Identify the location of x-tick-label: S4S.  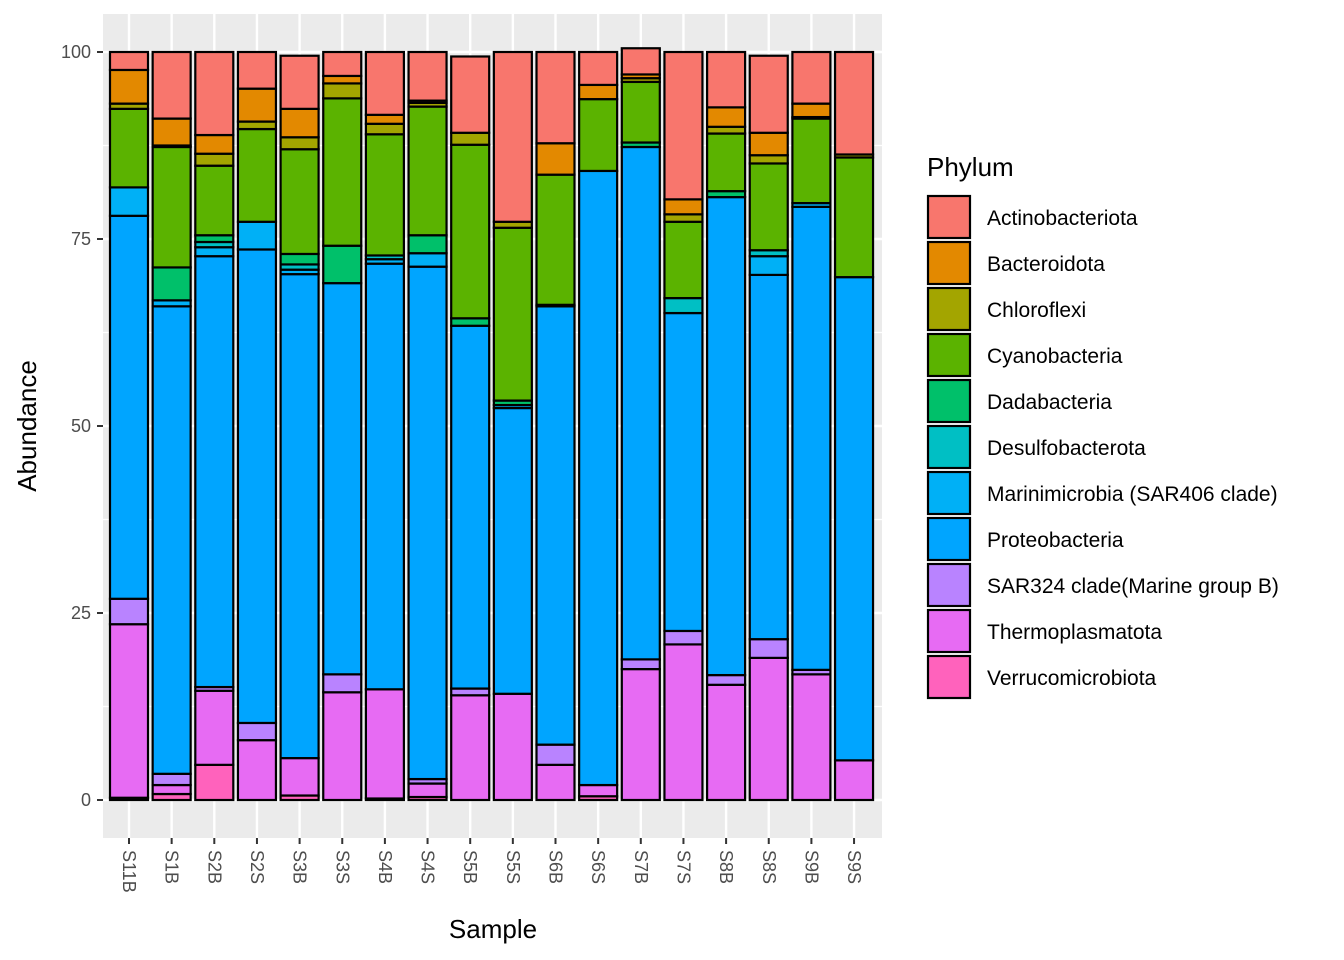
(428, 867).